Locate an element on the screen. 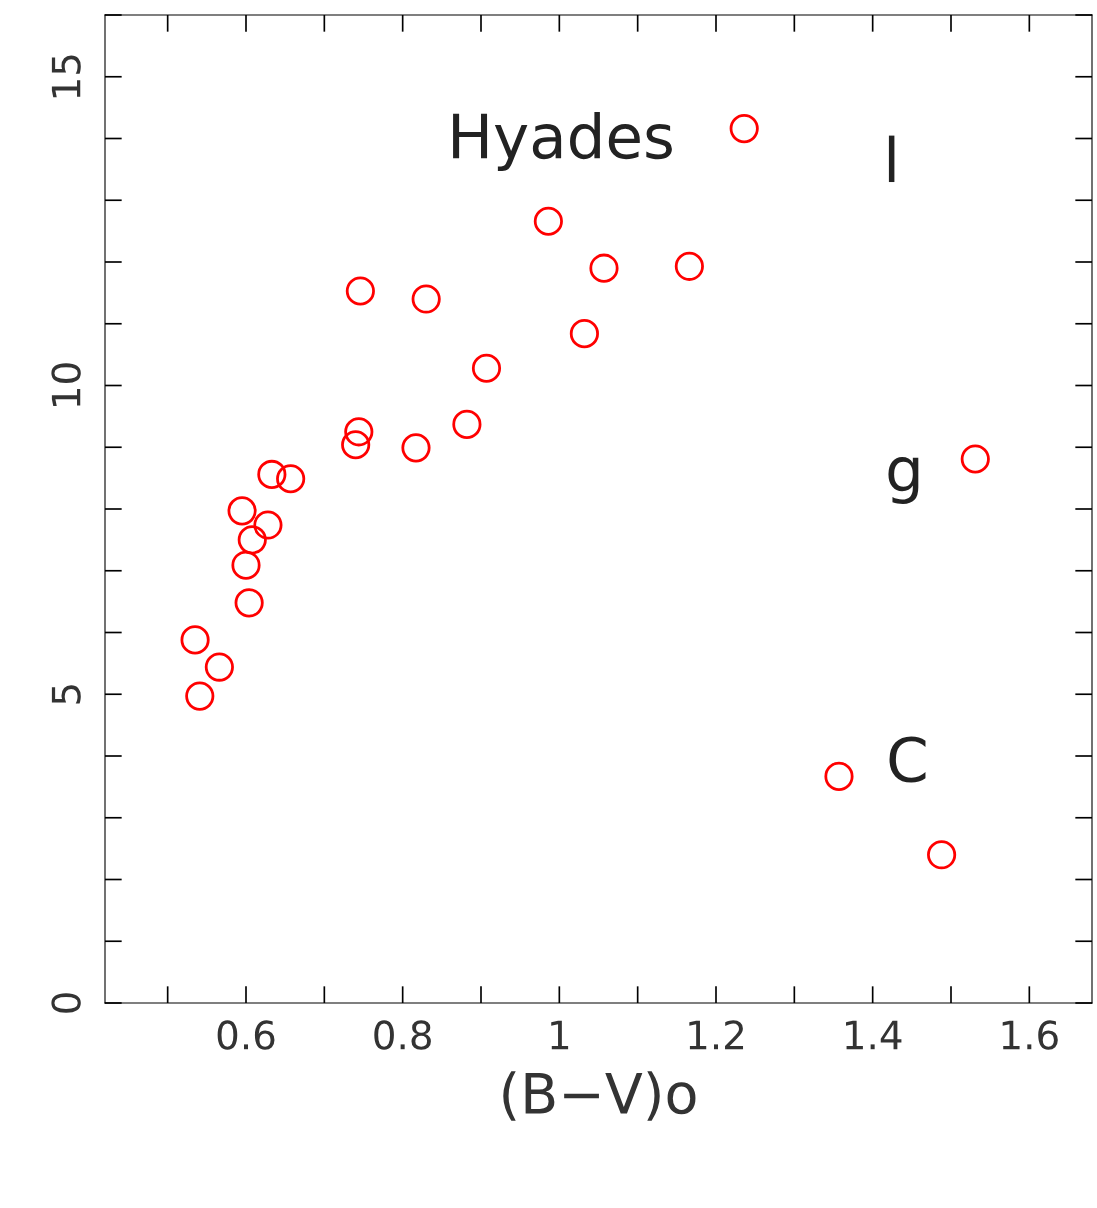  y-tick-label: 5 is located at coordinates (66, 694).